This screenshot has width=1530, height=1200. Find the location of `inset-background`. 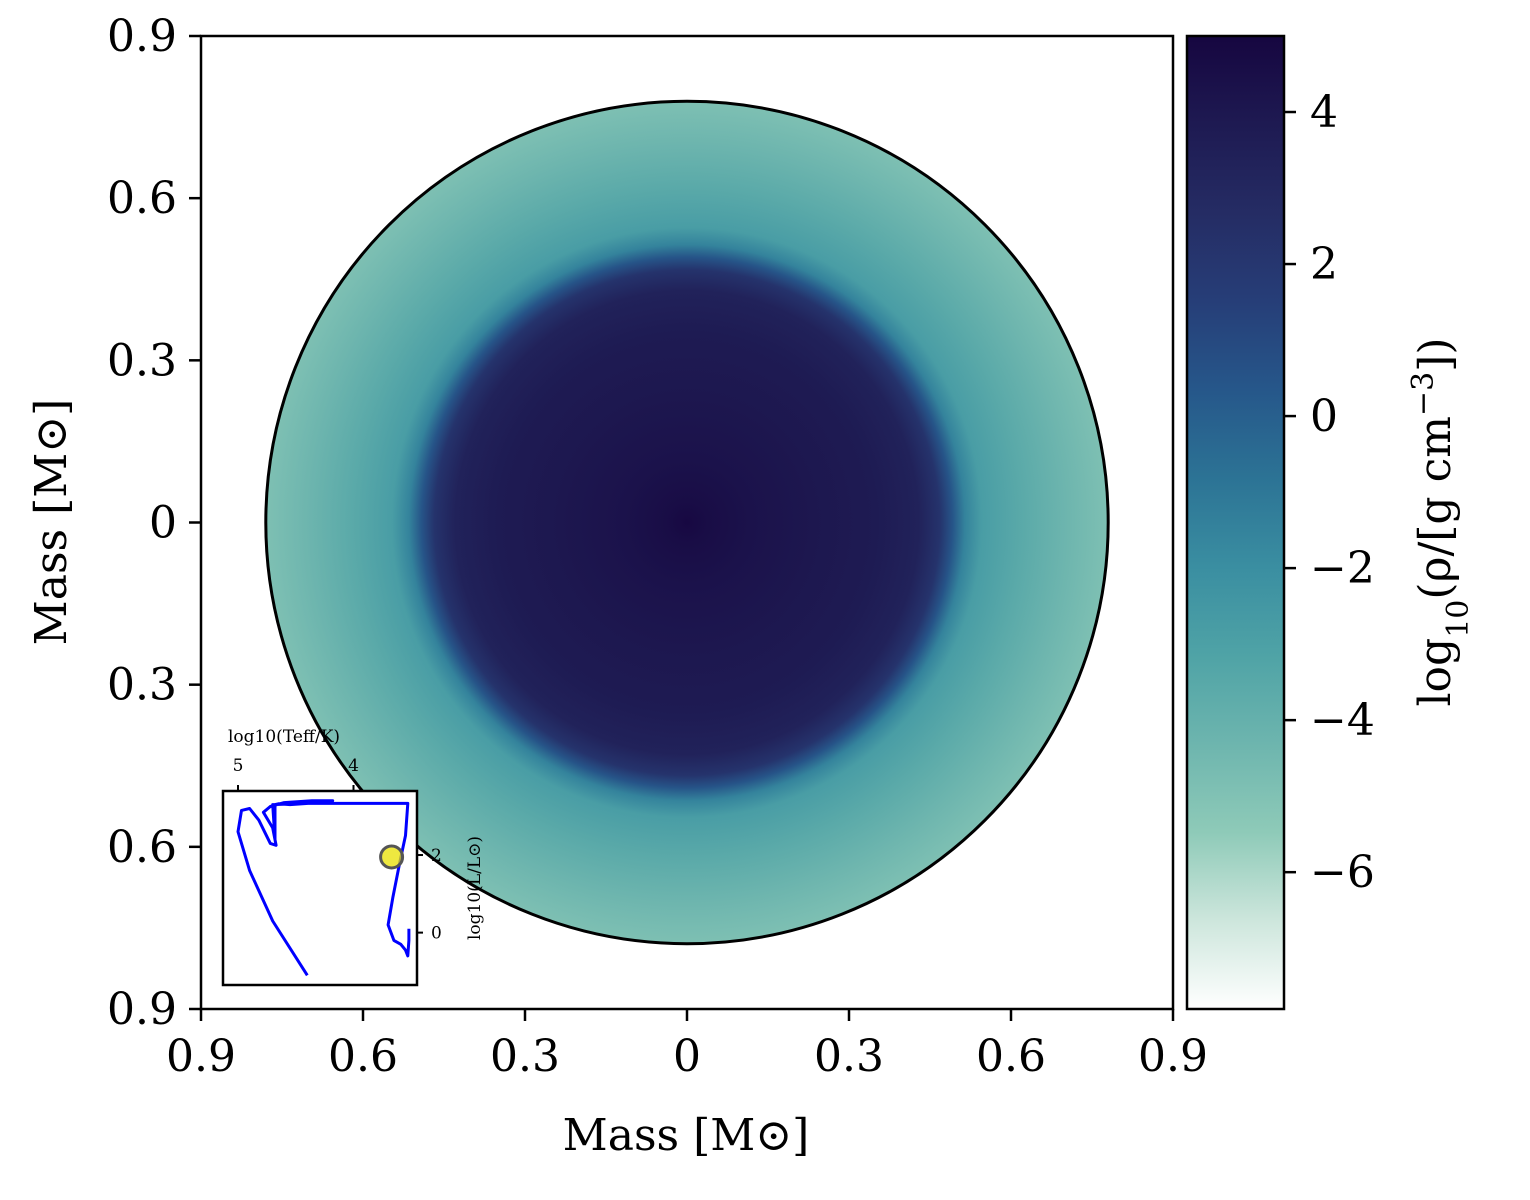

inset-background is located at coordinates (320, 888).